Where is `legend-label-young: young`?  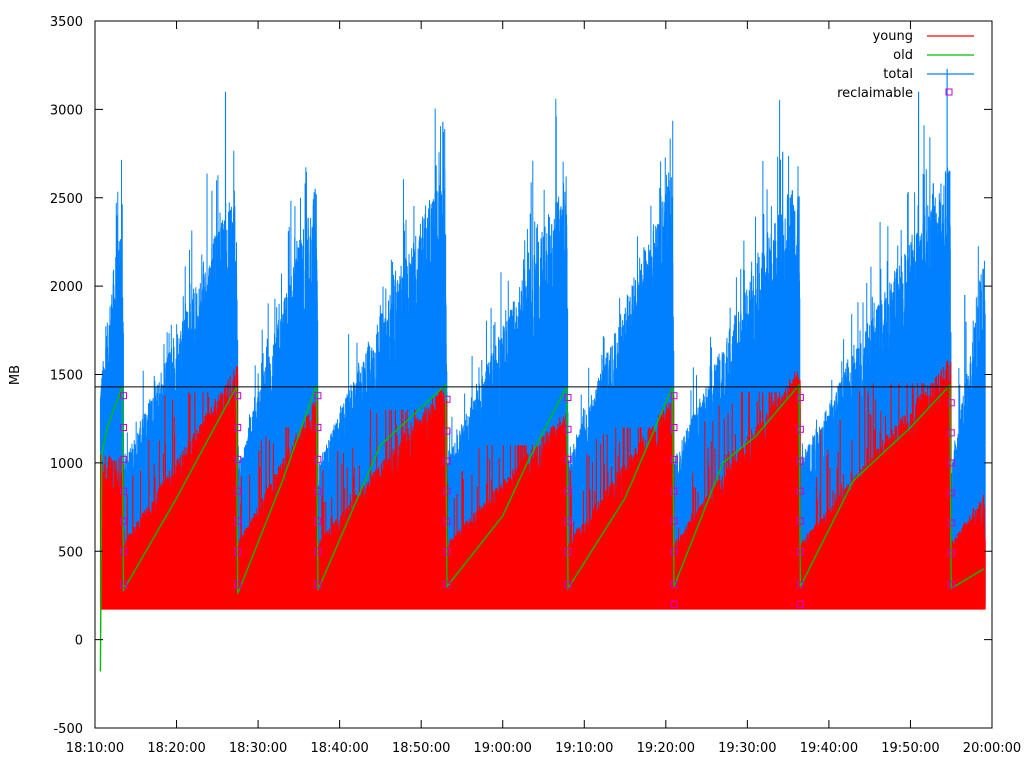
legend-label-young: young is located at coordinates (893, 36).